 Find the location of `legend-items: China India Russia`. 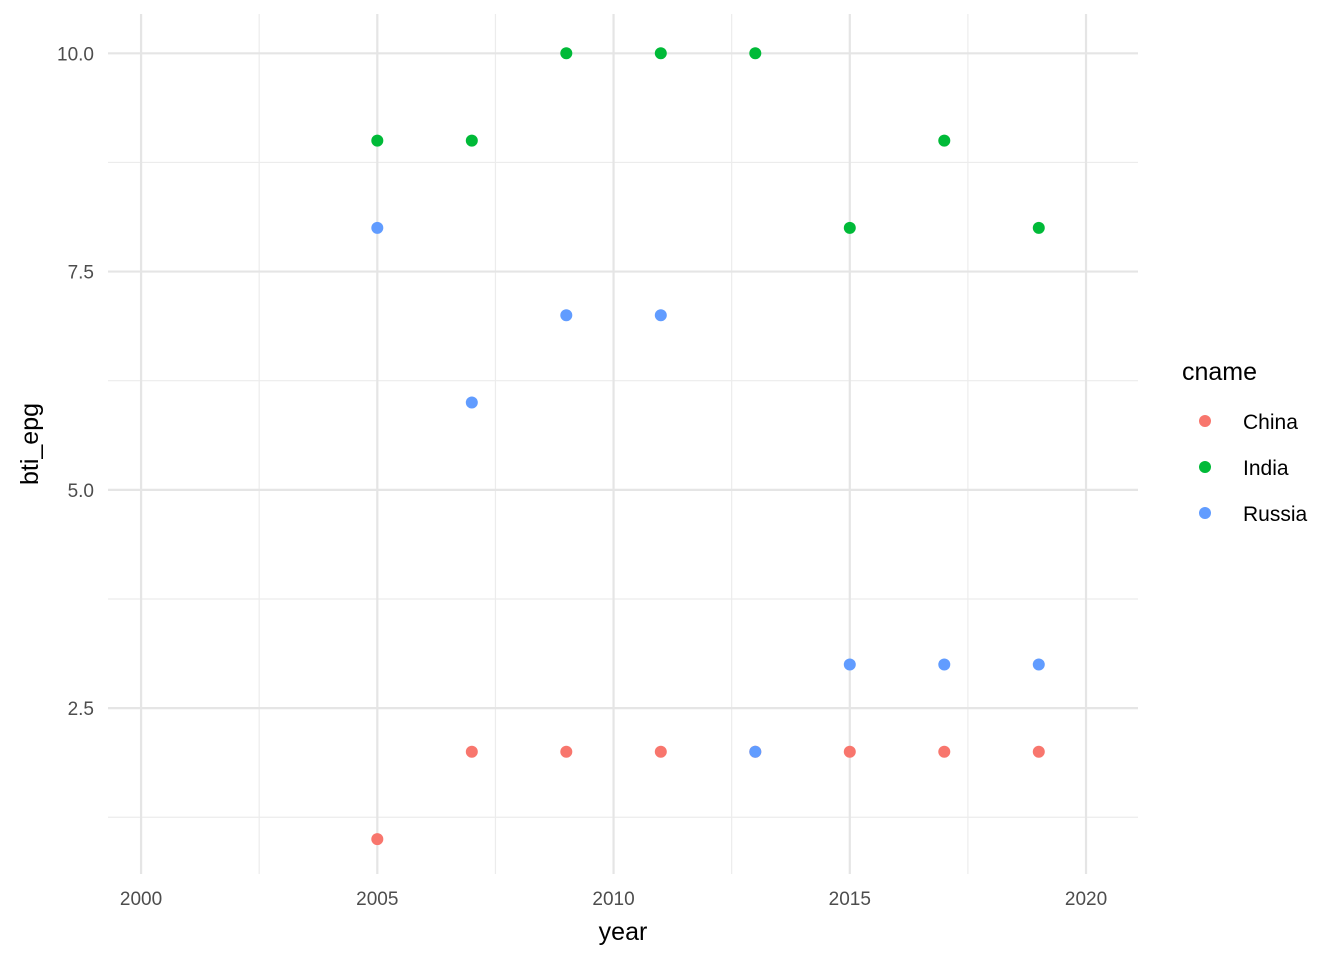

legend-items: China India Russia is located at coordinates (1253, 468).